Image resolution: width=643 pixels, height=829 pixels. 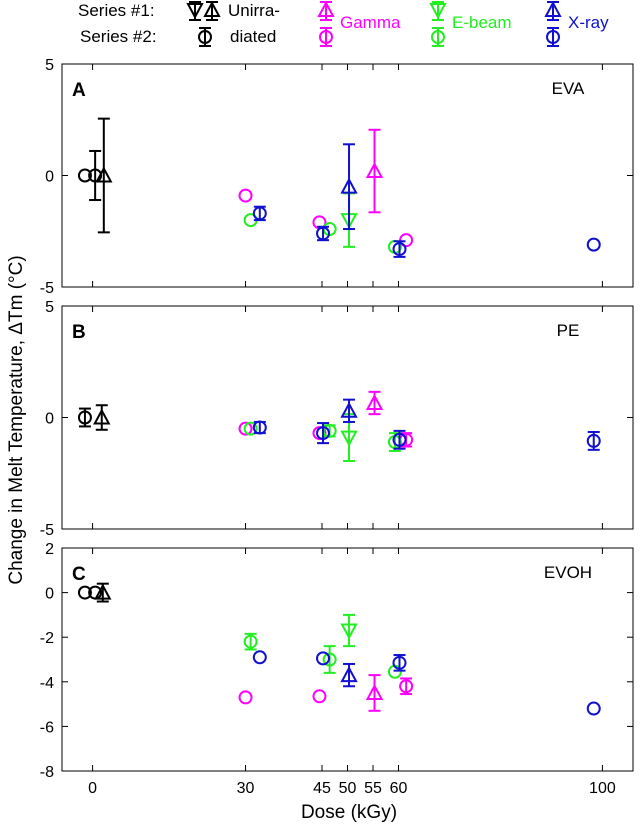 I want to click on panel-letter: C, so click(x=79, y=574).